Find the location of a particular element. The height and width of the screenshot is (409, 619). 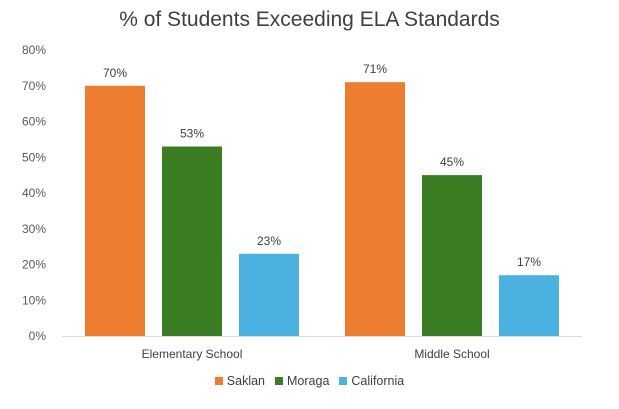

y-tick-label: 60% is located at coordinates (34, 122).